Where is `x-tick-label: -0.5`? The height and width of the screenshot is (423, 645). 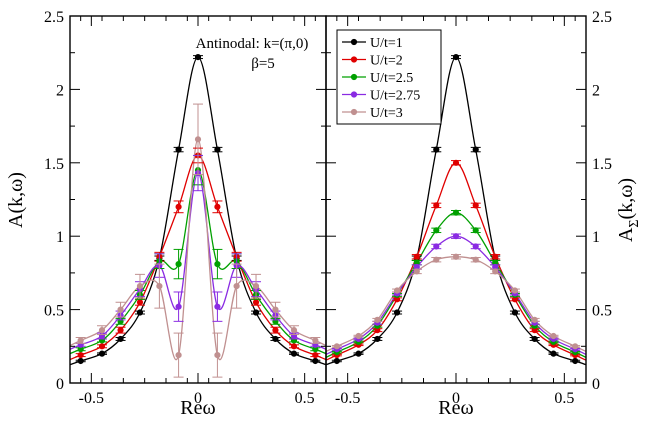 x-tick-label: -0.5 is located at coordinates (347, 398).